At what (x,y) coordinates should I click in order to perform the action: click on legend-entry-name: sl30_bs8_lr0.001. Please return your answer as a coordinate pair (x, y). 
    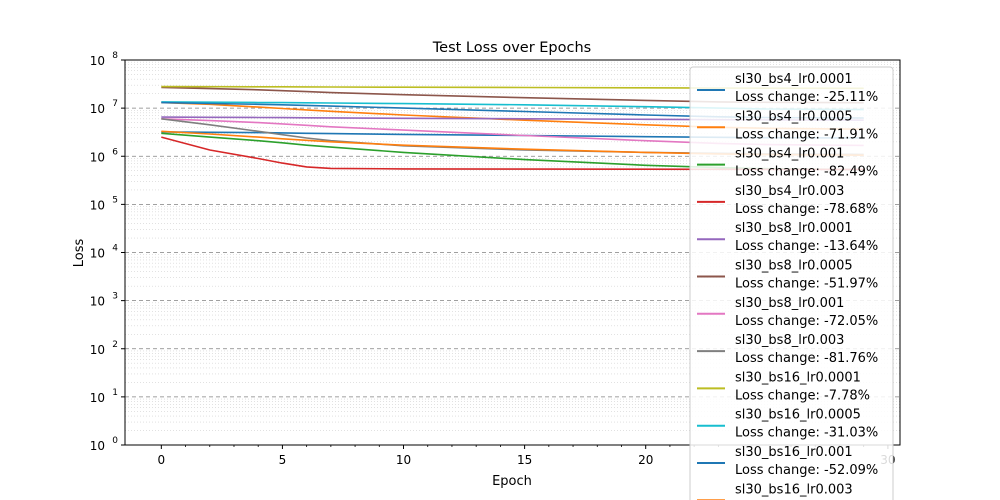
    Looking at the image, I should click on (789, 303).